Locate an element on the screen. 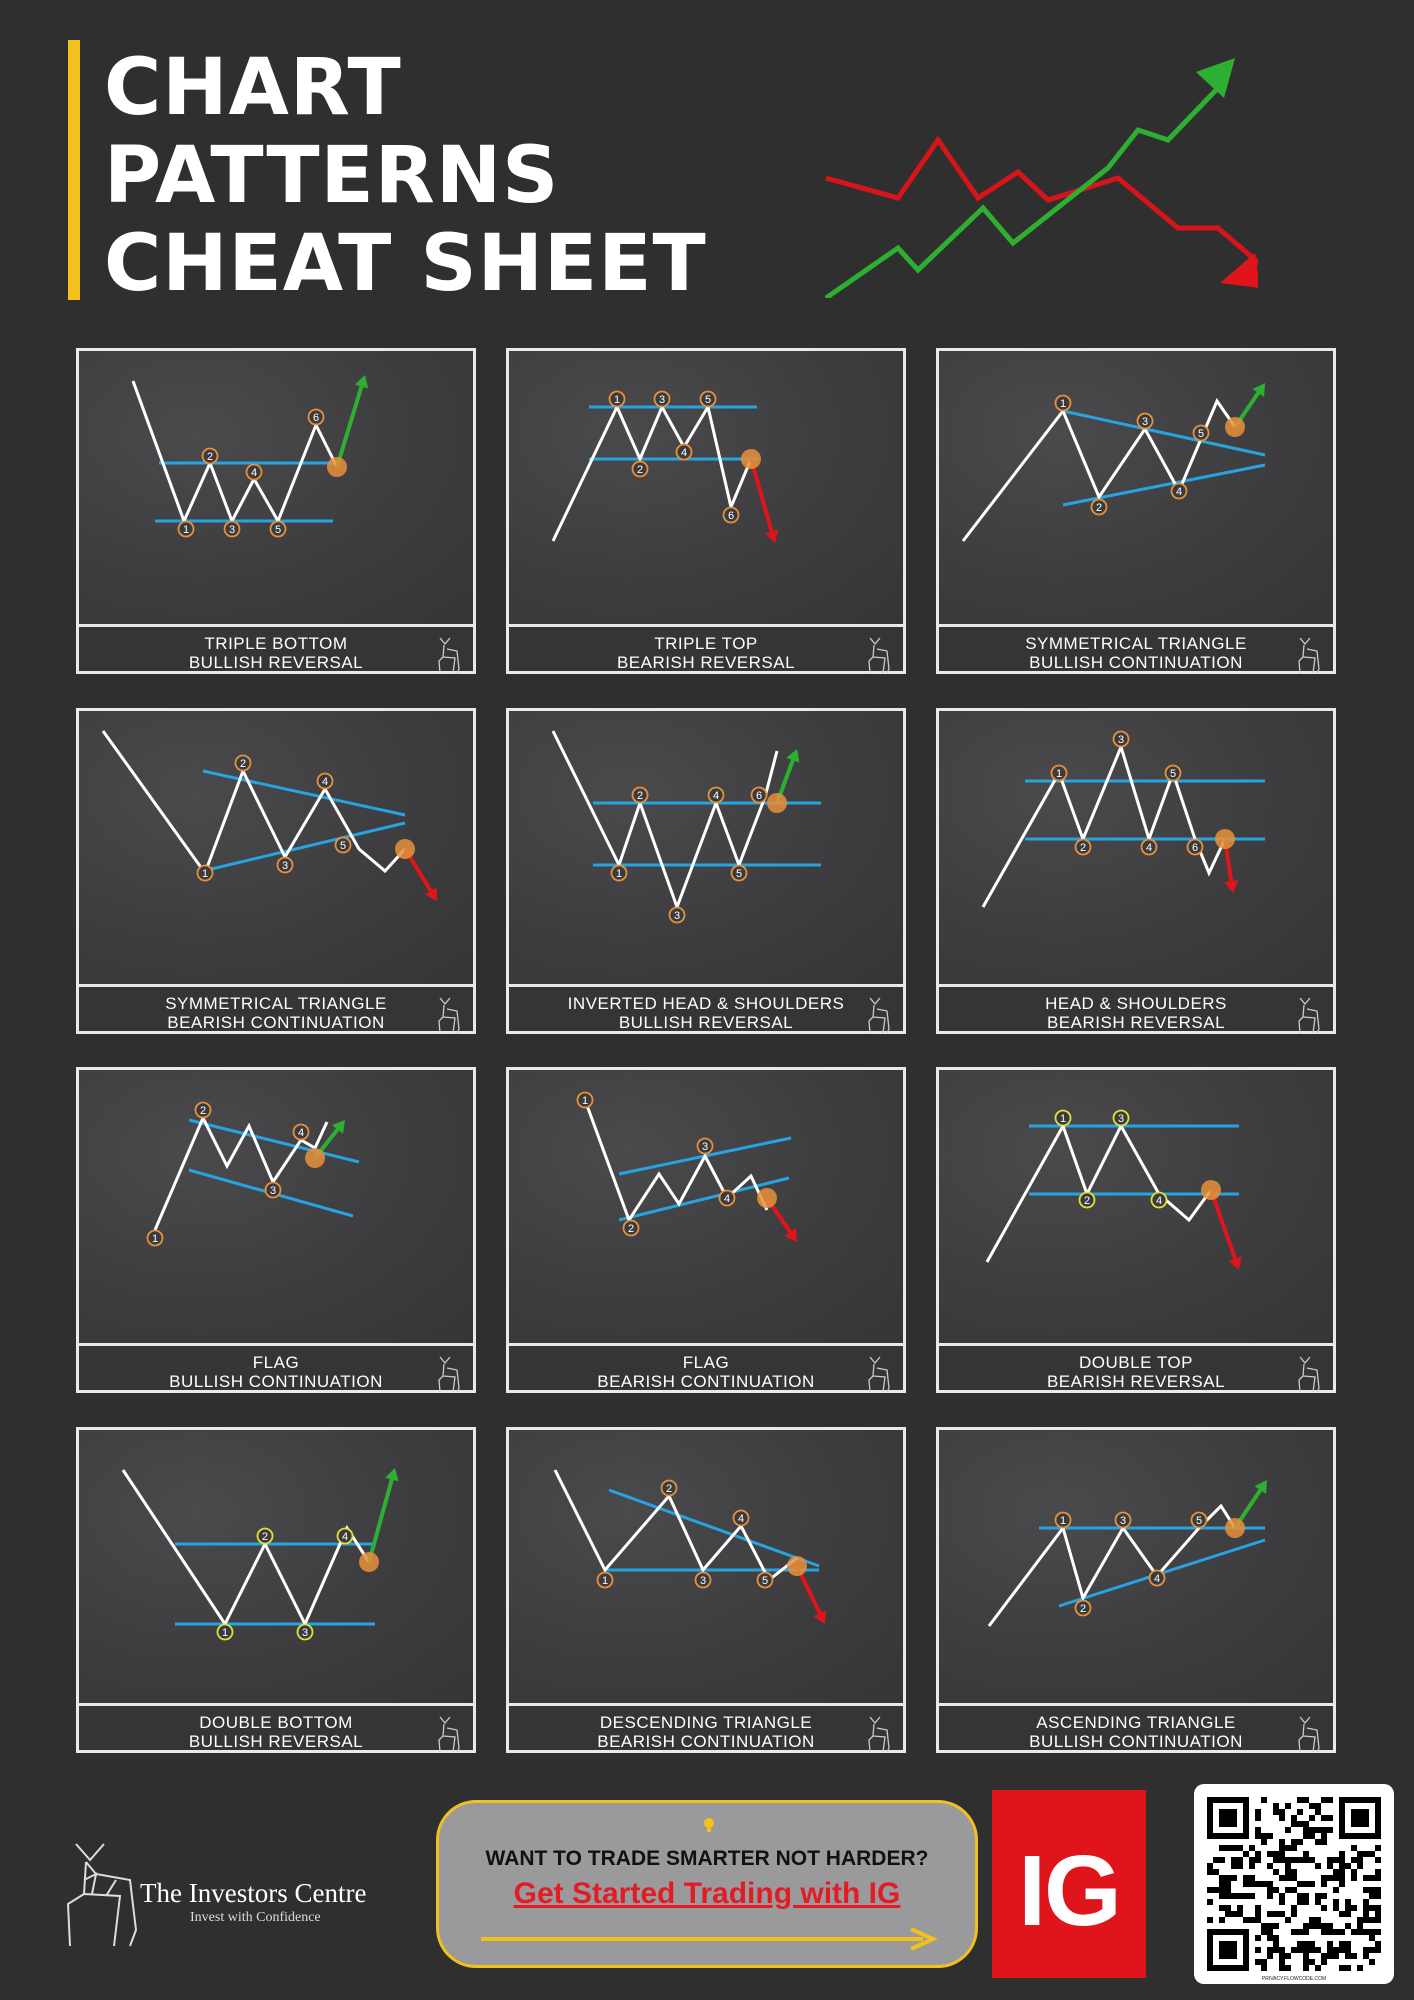  pattern-caption: FLAG BULLISH CONTINUATION is located at coordinates (276, 1368).